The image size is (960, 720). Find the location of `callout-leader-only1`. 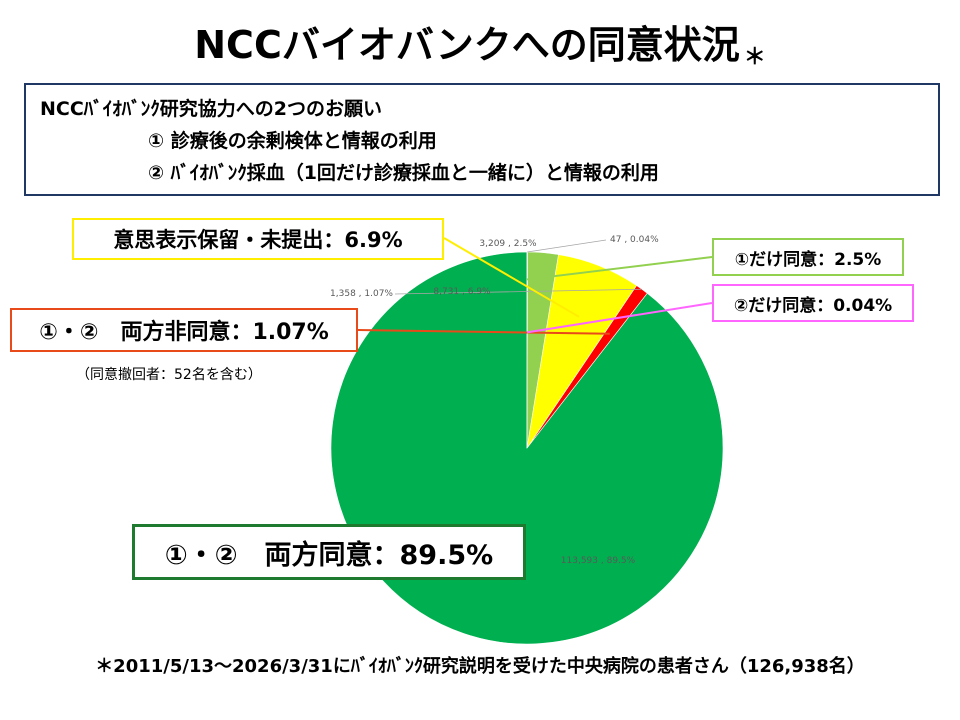

callout-leader-only1 is located at coordinates (619, 268).